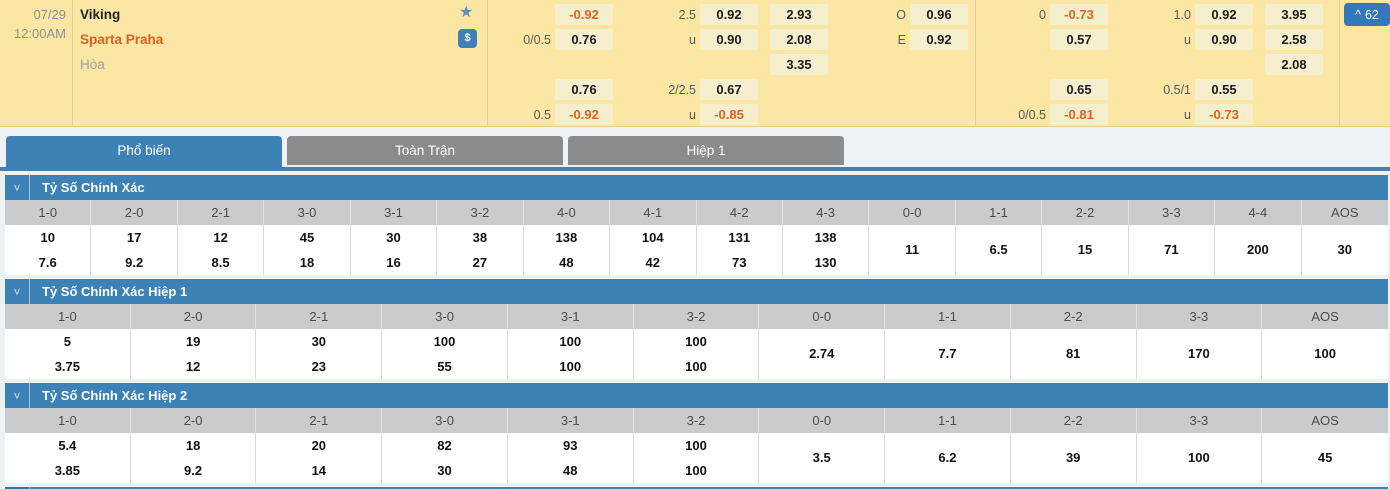 The image size is (1390, 489). What do you see at coordinates (1294, 14) in the screenshot?
I see `odds-chip: 3.95` at bounding box center [1294, 14].